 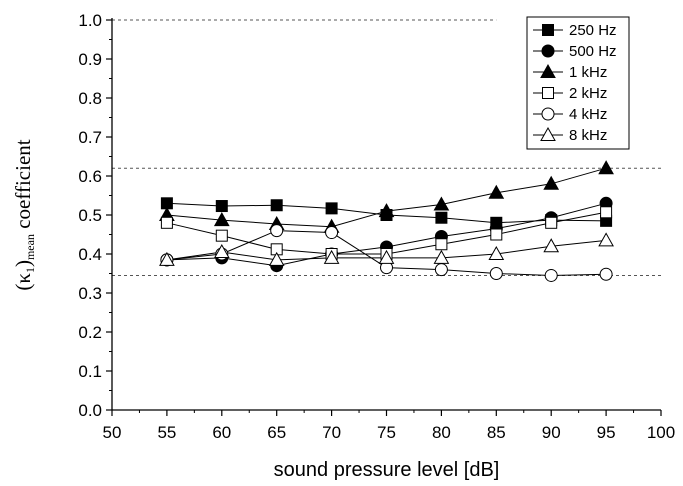 What do you see at coordinates (661, 432) in the screenshot?
I see `x-tick-label: 100` at bounding box center [661, 432].